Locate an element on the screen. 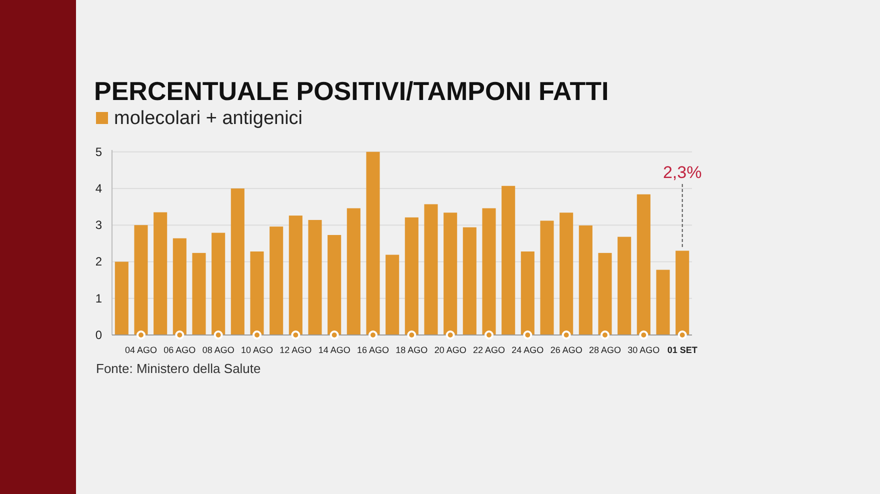 The width and height of the screenshot is (880, 494). source-note: Fonte: Ministero della Salute is located at coordinates (178, 368).